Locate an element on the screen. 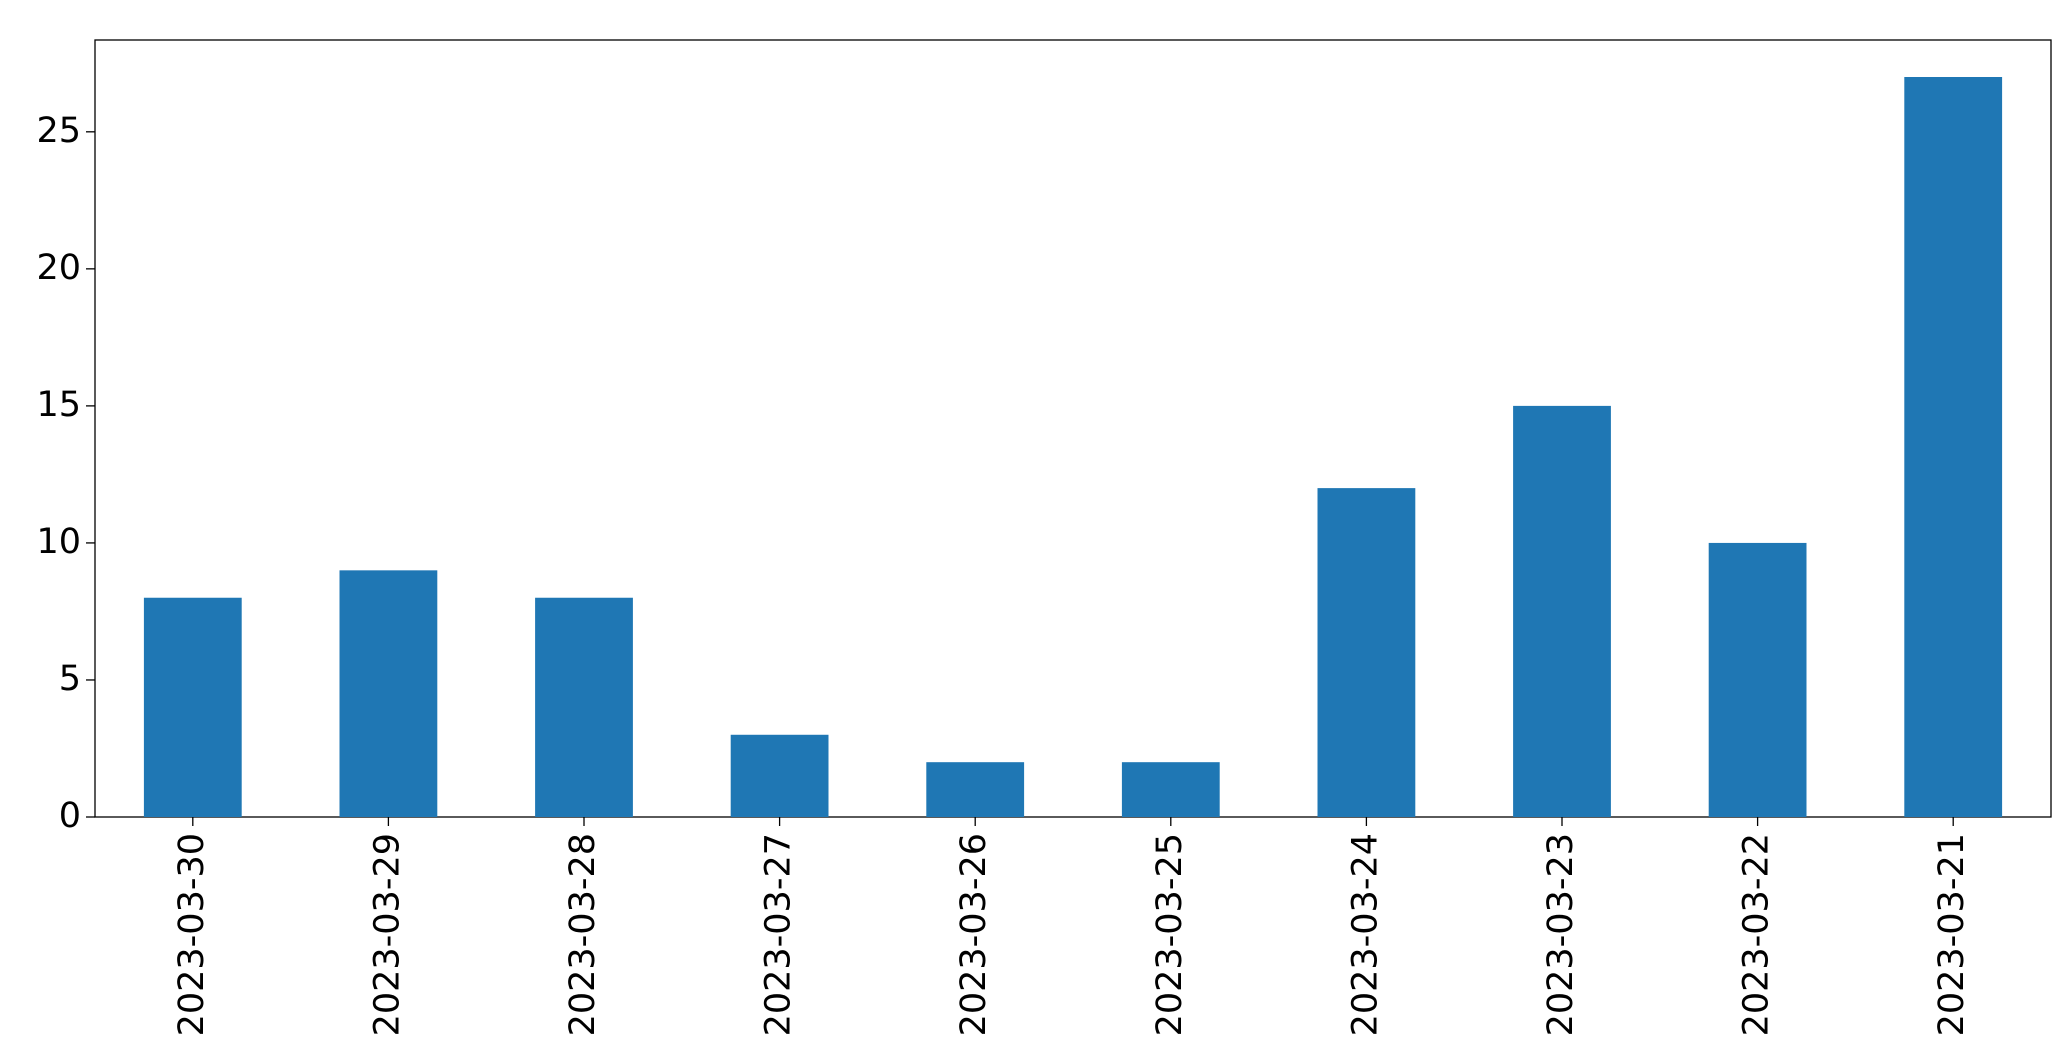 Image resolution: width=2071 pixels, height=1061 pixels. x-tick-label: 2023-03-23 is located at coordinates (1561, 934).